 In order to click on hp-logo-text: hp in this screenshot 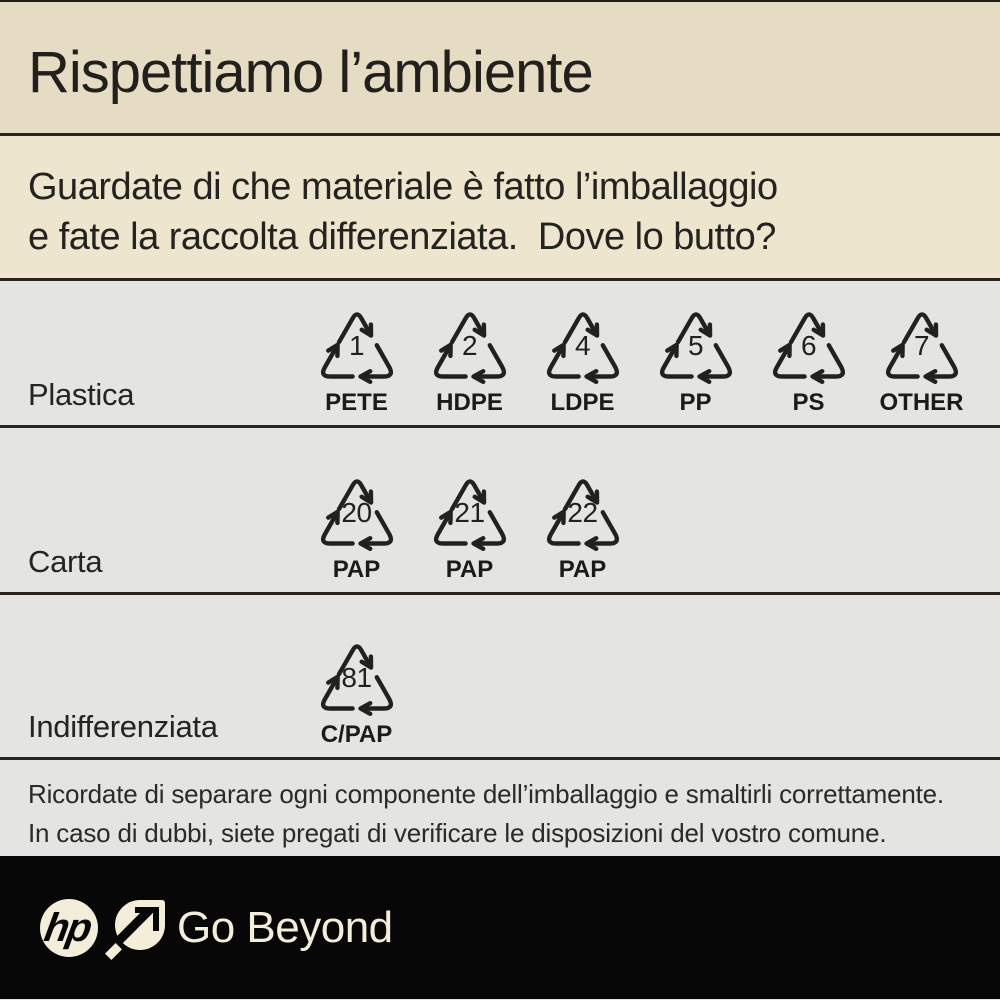, I will do `click(67, 927)`.